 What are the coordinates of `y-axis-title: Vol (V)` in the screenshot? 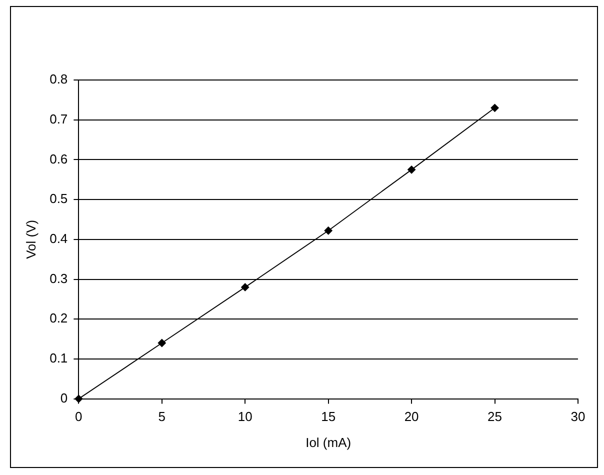 It's located at (30, 239).